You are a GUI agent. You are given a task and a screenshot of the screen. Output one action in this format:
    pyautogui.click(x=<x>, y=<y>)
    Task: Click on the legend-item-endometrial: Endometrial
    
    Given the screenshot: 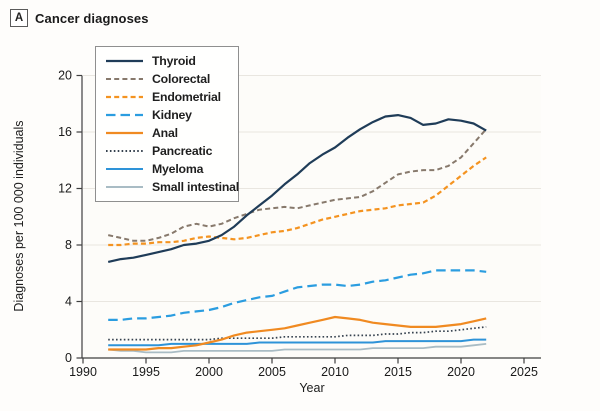 What is the action you would take?
    pyautogui.click(x=169, y=97)
    